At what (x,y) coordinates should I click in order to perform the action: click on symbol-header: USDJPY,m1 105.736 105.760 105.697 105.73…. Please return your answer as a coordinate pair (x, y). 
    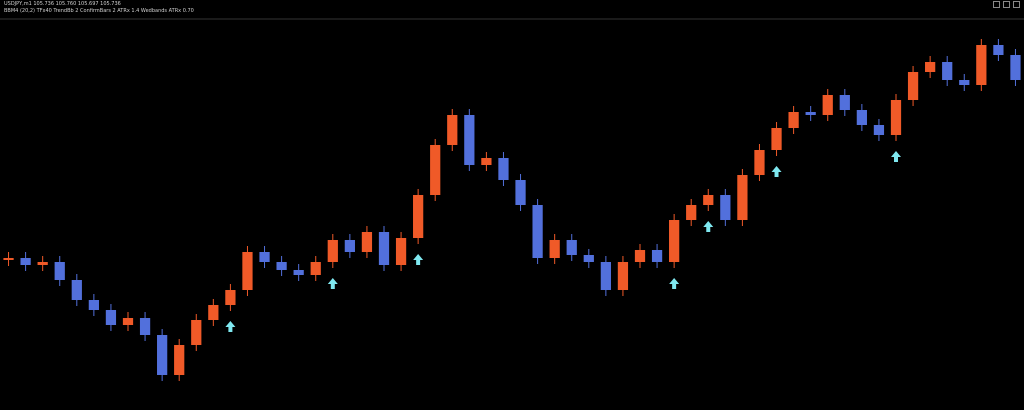
    Looking at the image, I should click on (62, 4).